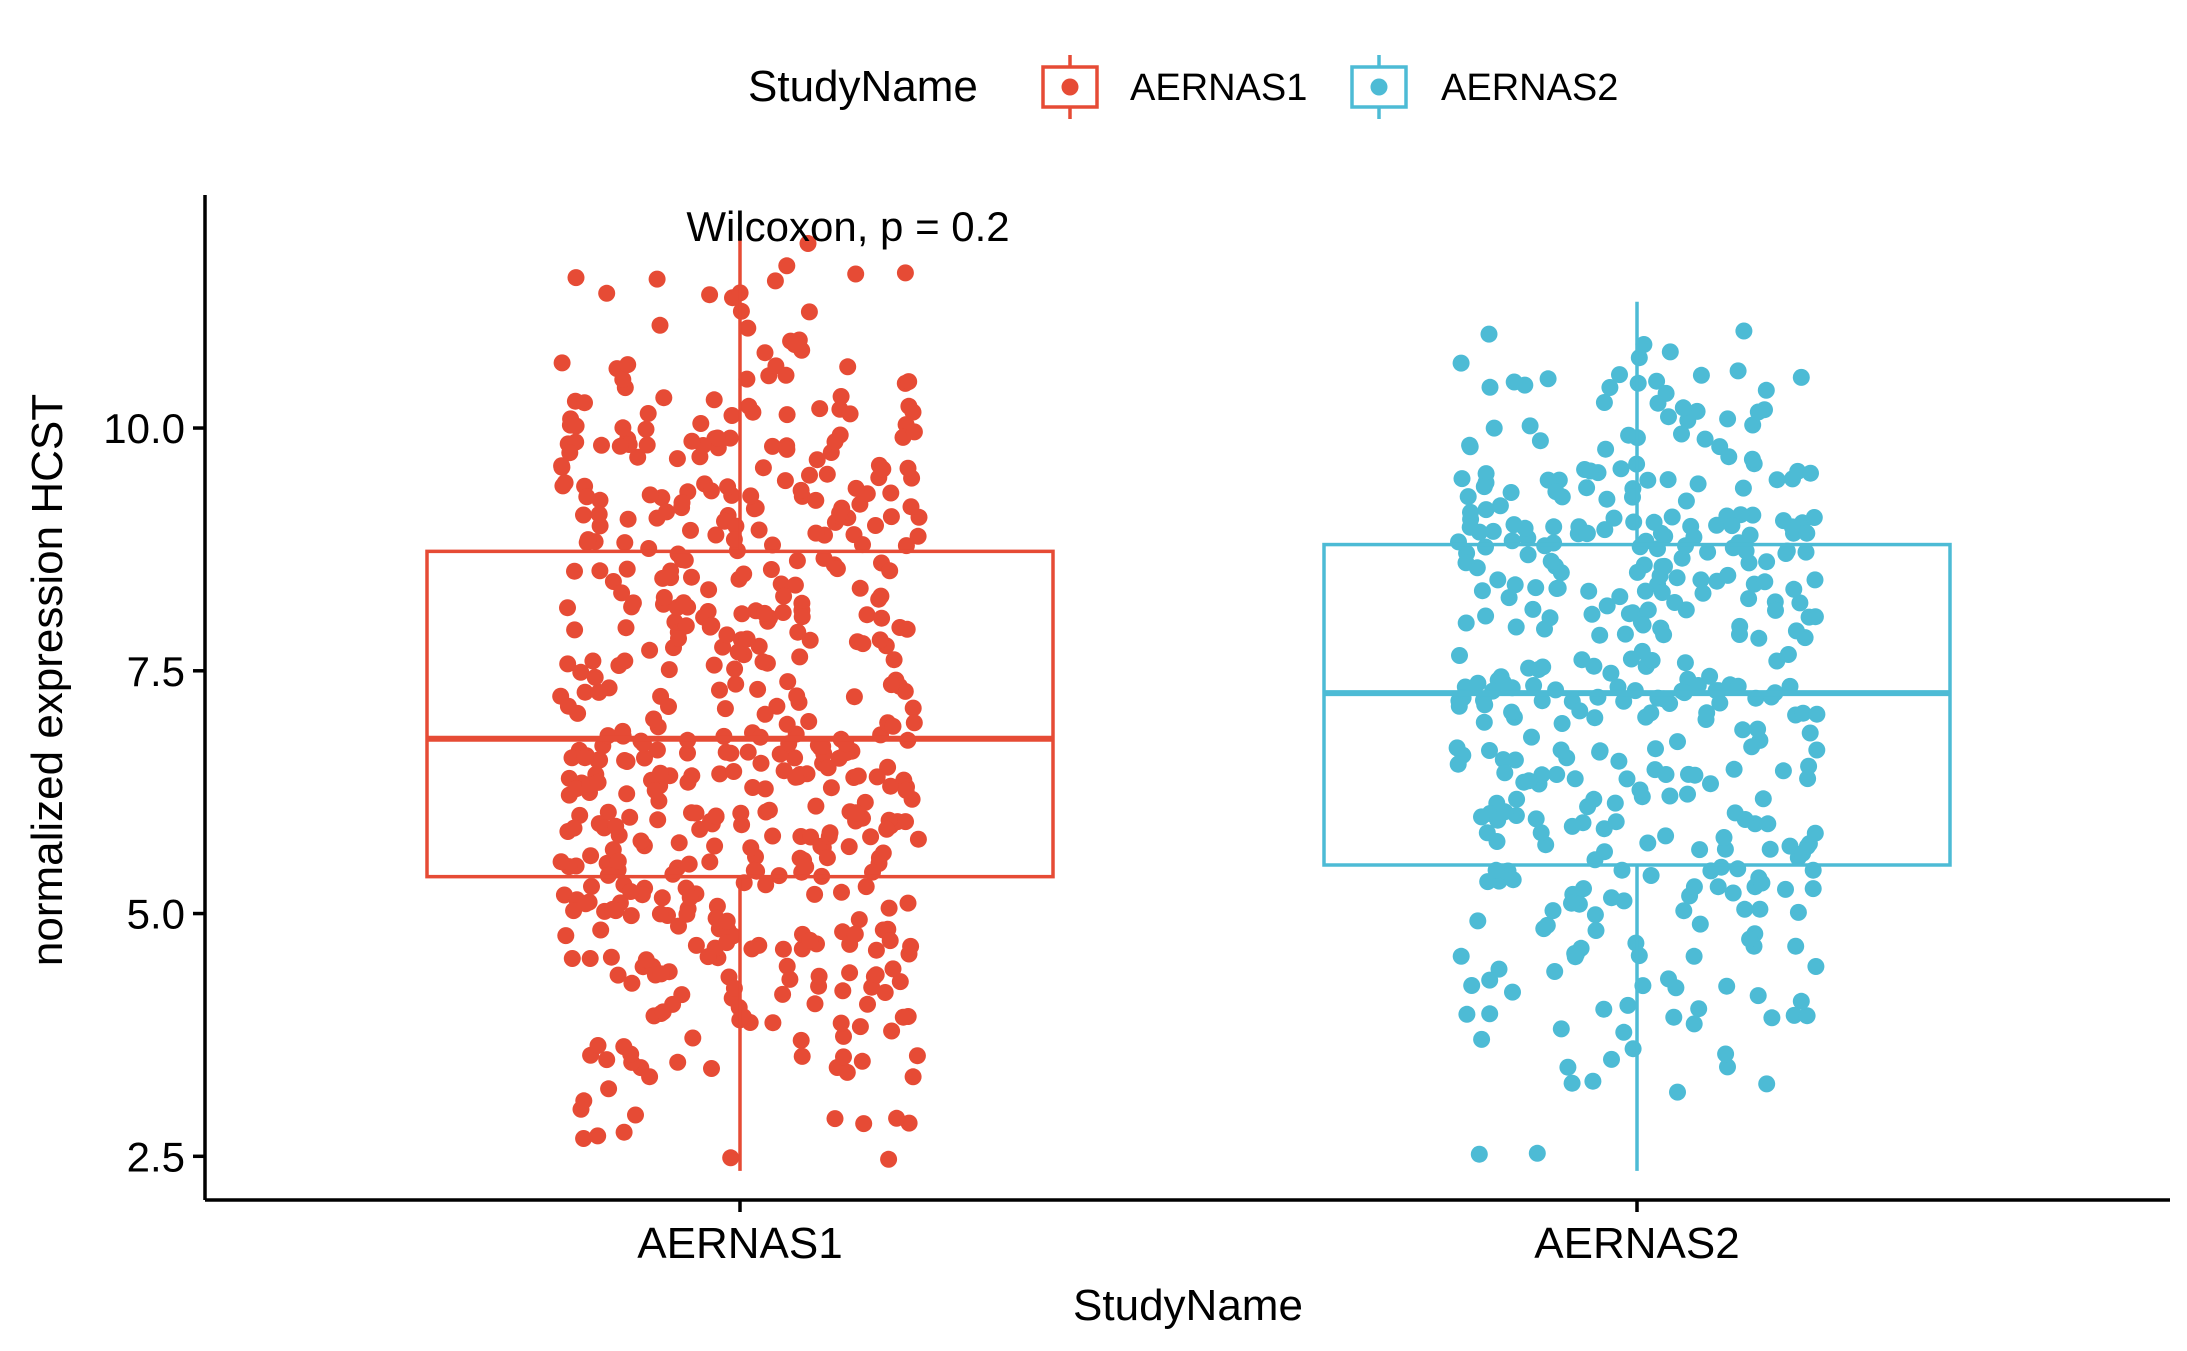 This screenshot has height=1351, width=2187. What do you see at coordinates (1379, 87) in the screenshot?
I see `legend-key-aernas2` at bounding box center [1379, 87].